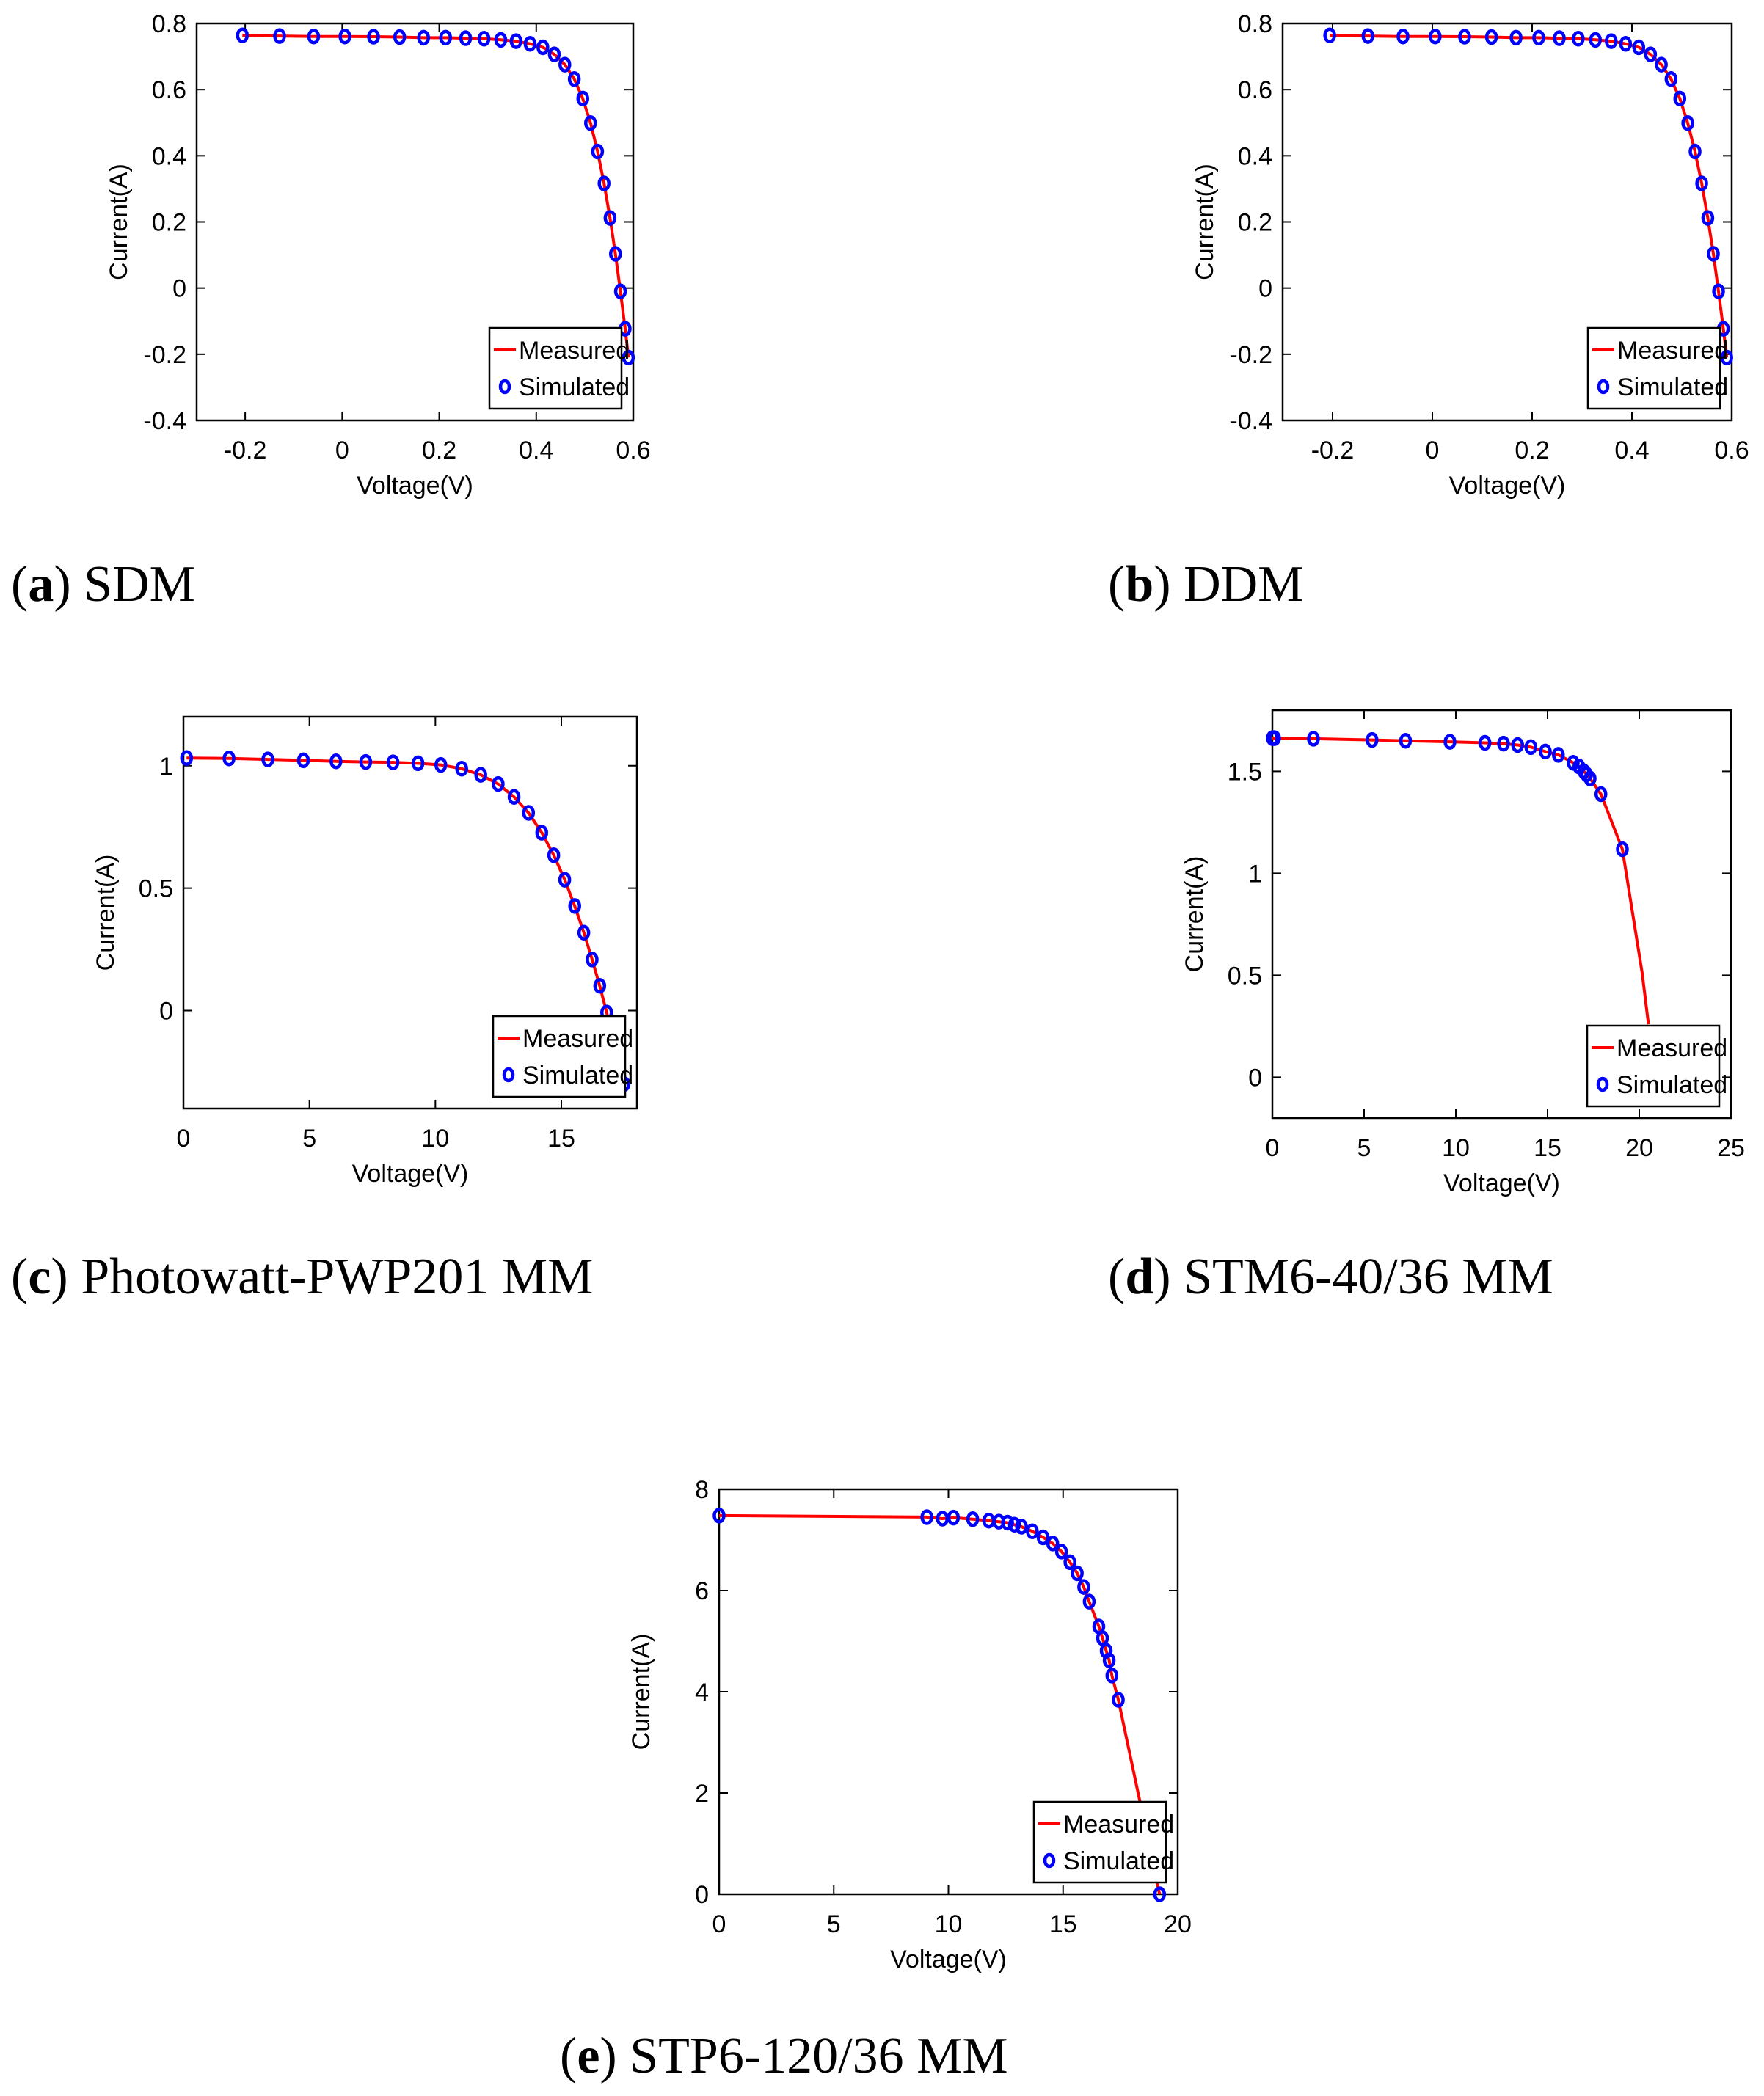 This screenshot has width=1764, height=2096. I want to click on legend-marker-swatch, so click(1603, 1084).